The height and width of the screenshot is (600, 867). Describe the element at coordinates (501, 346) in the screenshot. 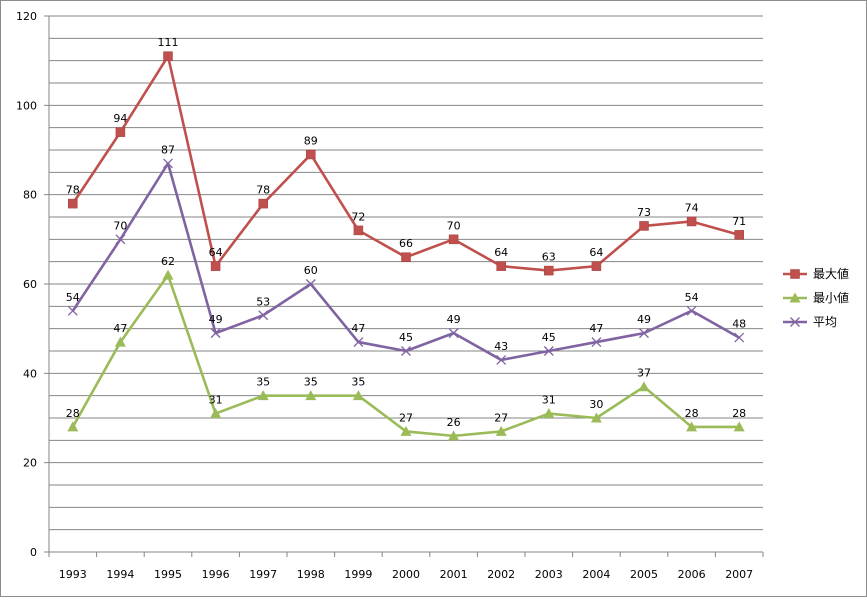

I see `data-label: 43` at that location.